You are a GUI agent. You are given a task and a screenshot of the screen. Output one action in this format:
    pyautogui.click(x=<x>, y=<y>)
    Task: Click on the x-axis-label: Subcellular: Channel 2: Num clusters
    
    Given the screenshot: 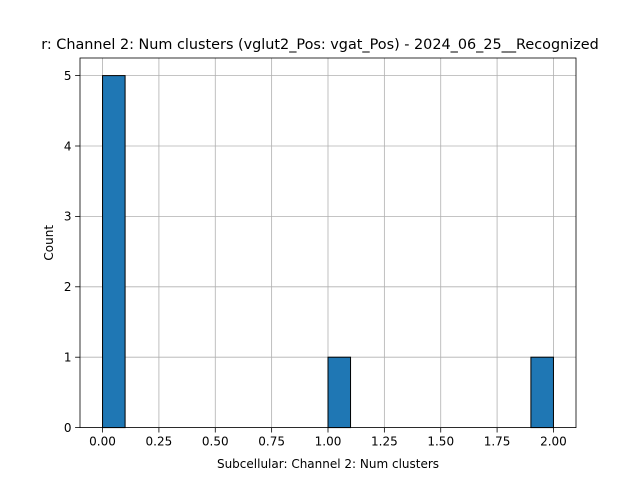 What is the action you would take?
    pyautogui.click(x=328, y=464)
    